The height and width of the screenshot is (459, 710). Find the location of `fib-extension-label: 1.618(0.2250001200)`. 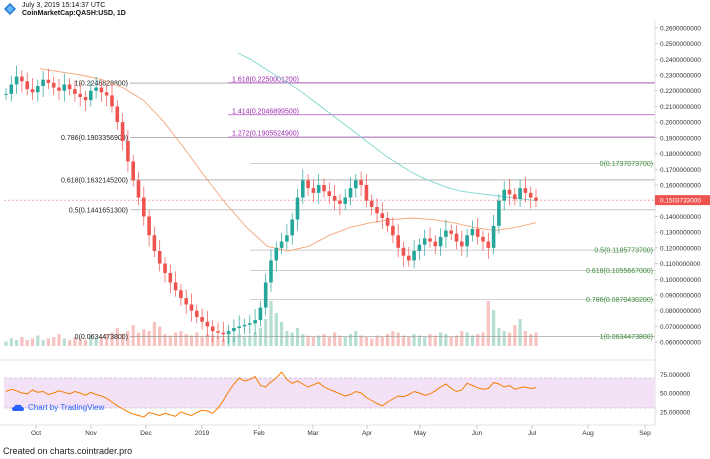

fib-extension-label: 1.618(0.2250001200) is located at coordinates (265, 79).